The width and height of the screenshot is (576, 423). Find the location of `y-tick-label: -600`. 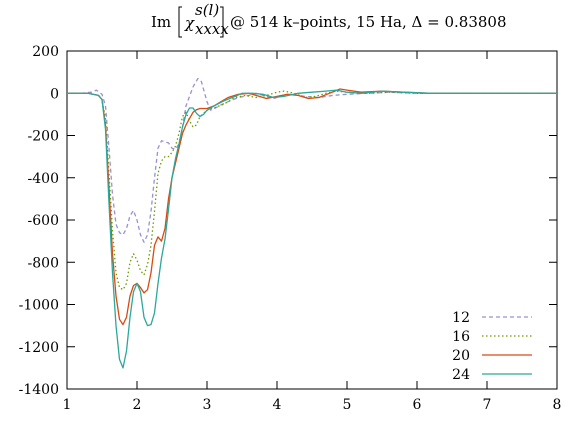

y-tick-label: -600 is located at coordinates (43, 221).